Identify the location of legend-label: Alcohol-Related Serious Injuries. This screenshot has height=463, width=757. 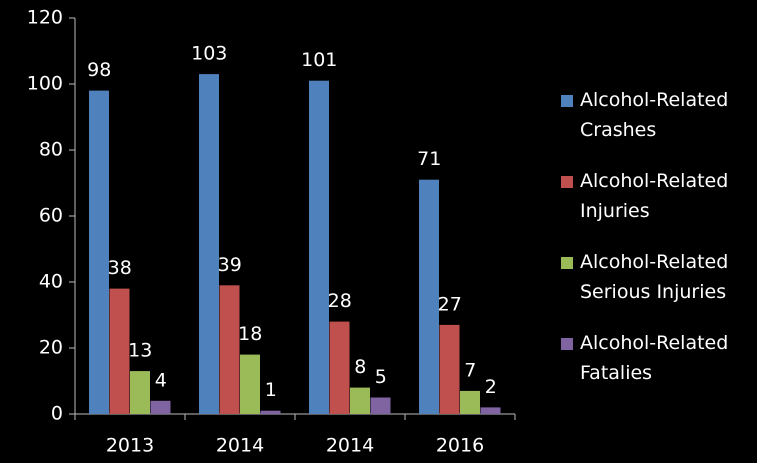
(654, 277).